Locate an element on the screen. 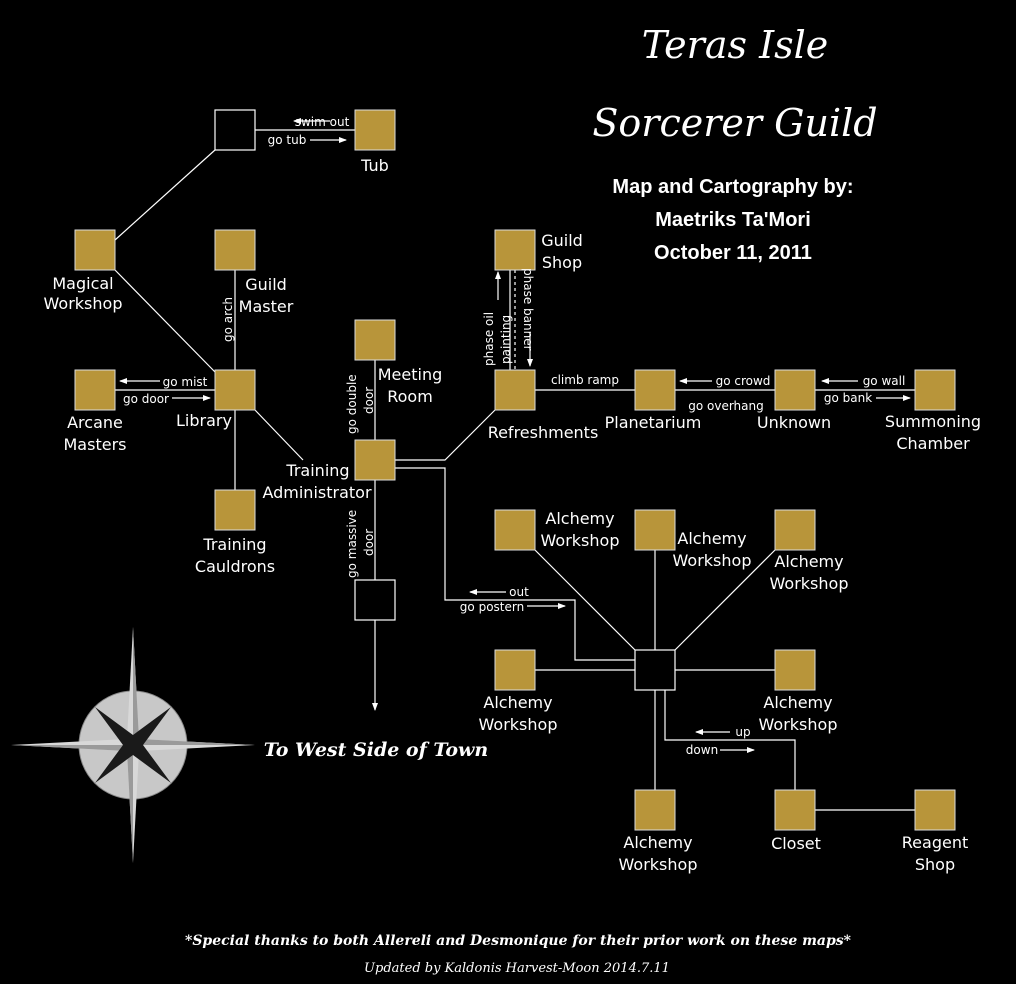  label-training-cauldrons-1: Training is located at coordinates (234, 544).